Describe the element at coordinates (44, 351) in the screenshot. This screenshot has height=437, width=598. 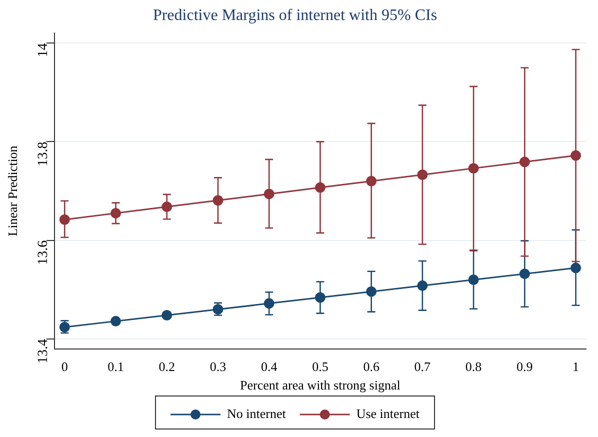
I see `y-tick-label: 13.4` at that location.